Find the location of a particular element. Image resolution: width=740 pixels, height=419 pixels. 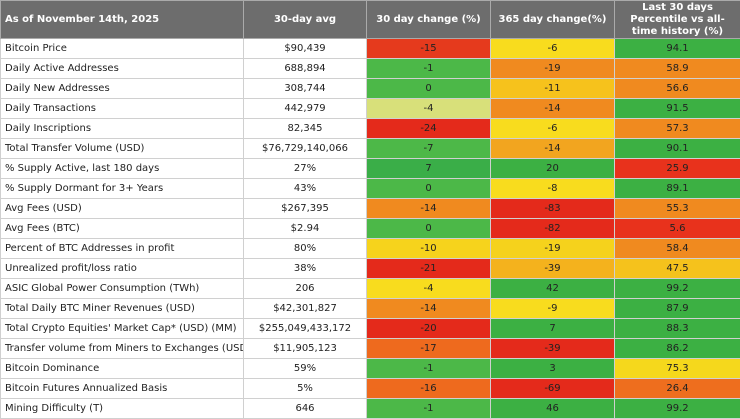

metric-value: 3 is located at coordinates (553, 369).